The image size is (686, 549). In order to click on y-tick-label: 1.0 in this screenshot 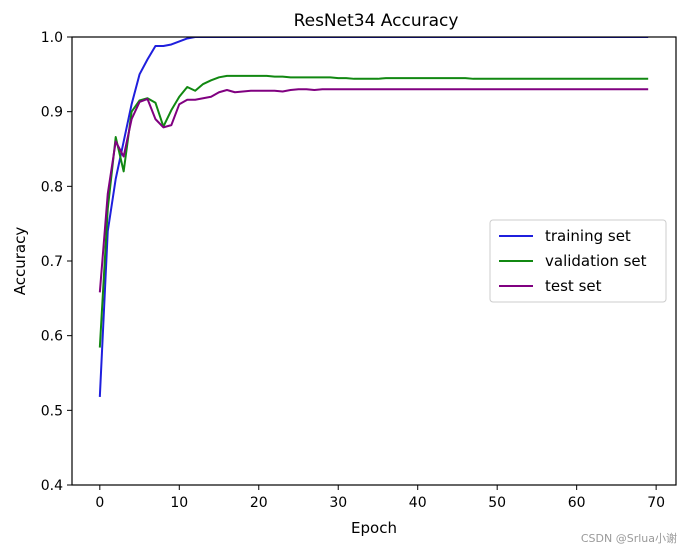, I will do `click(52, 38)`.